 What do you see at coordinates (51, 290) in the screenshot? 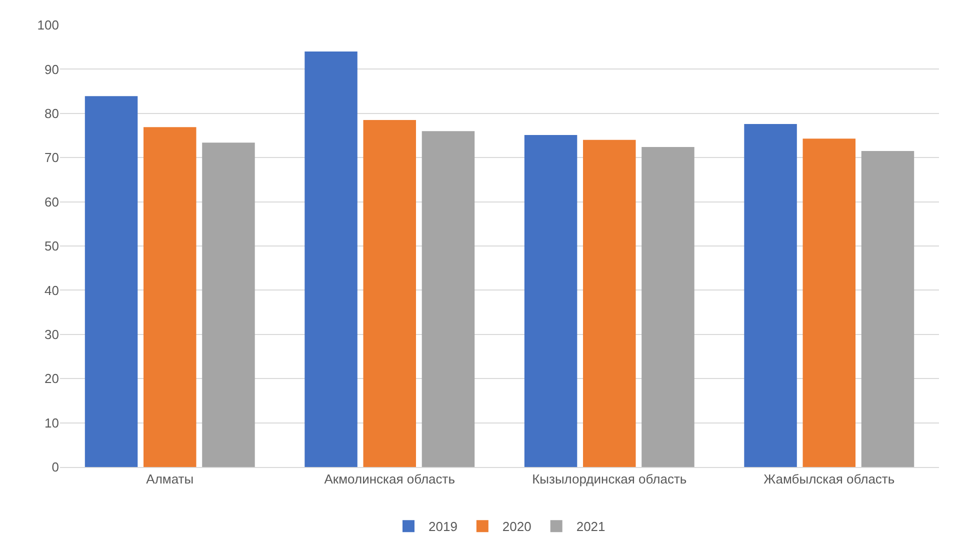
I see `y-tick-label: 40` at bounding box center [51, 290].